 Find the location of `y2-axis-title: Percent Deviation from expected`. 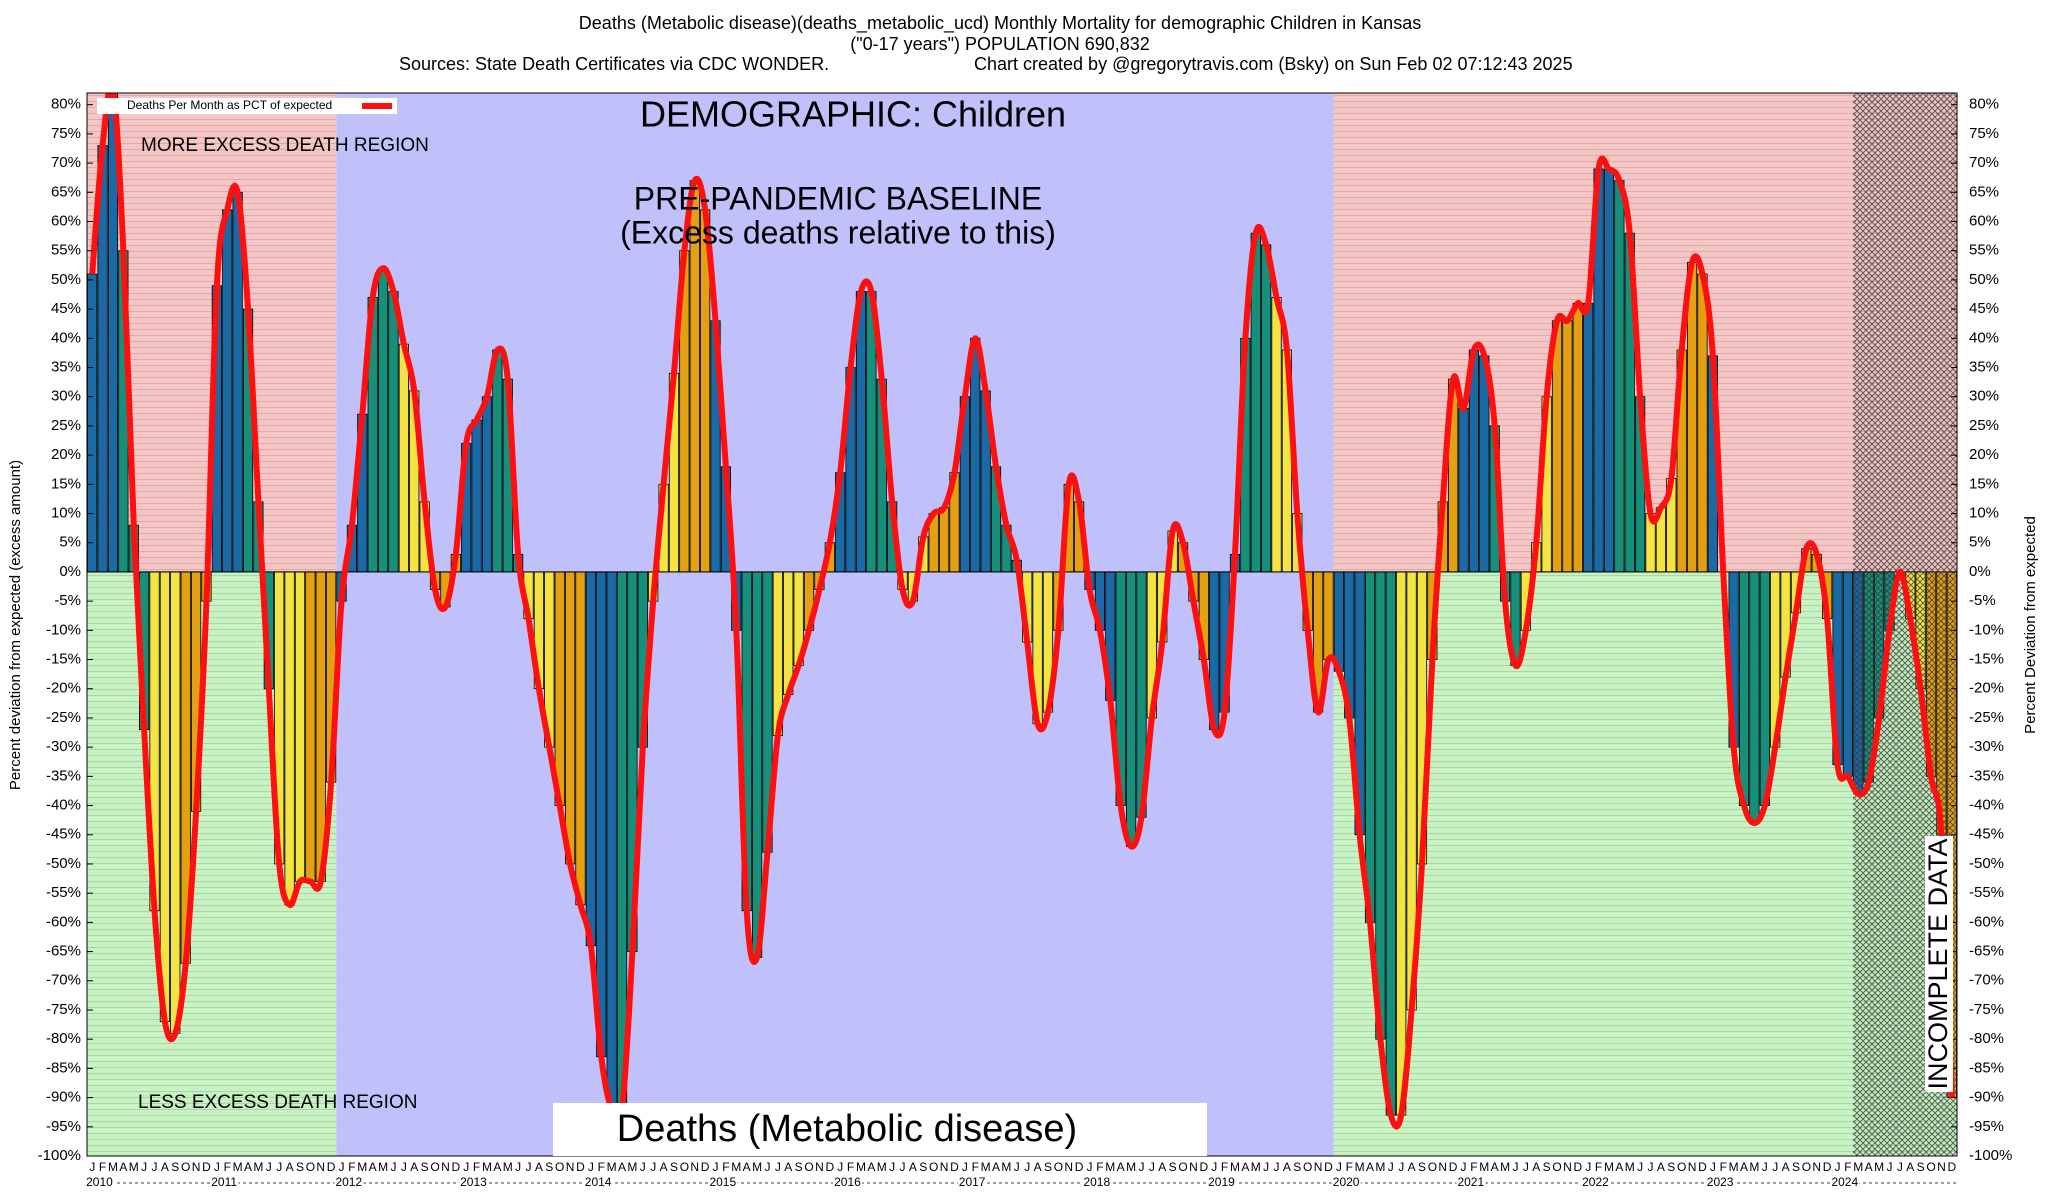

y2-axis-title: Percent Deviation from expected is located at coordinates (2030, 625).